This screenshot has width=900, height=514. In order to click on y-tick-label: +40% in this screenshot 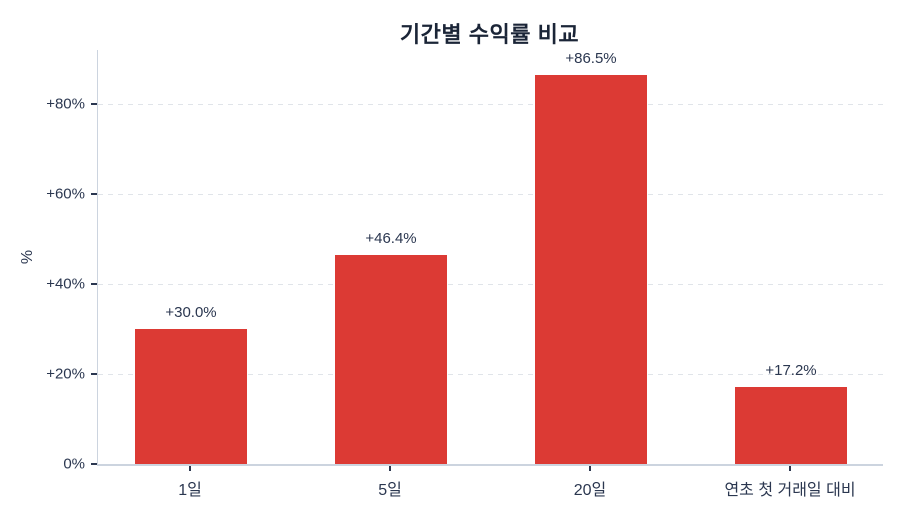, I will do `click(65, 284)`.